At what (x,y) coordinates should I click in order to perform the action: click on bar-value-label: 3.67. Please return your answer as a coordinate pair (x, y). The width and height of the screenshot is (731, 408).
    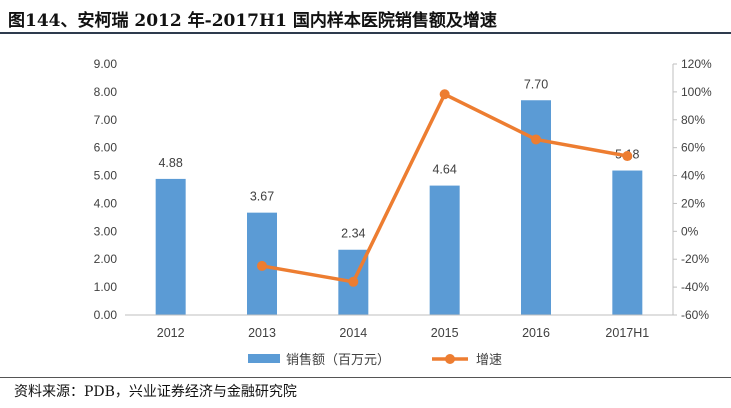
    Looking at the image, I should click on (262, 197).